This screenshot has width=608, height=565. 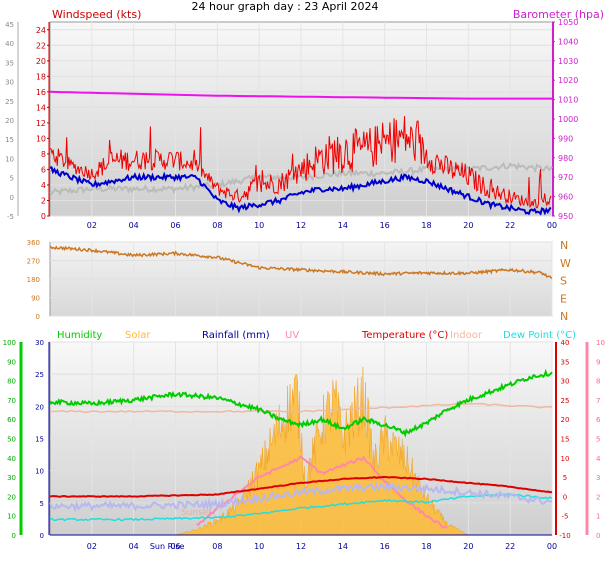 What do you see at coordinates (9, 44) in the screenshot?
I see `outer-tick-label: 40` at bounding box center [9, 44].